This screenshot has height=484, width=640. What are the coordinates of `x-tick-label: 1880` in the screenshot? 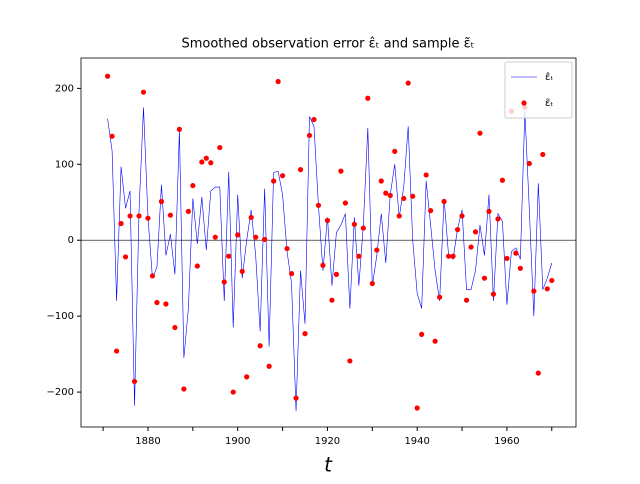 It's located at (147, 441).